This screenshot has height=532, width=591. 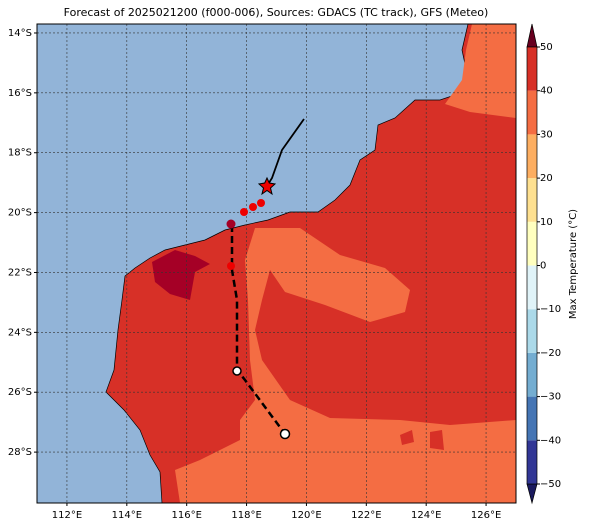 What do you see at coordinates (426, 515) in the screenshot?
I see `lon-tick-label: 124°E` at bounding box center [426, 515].